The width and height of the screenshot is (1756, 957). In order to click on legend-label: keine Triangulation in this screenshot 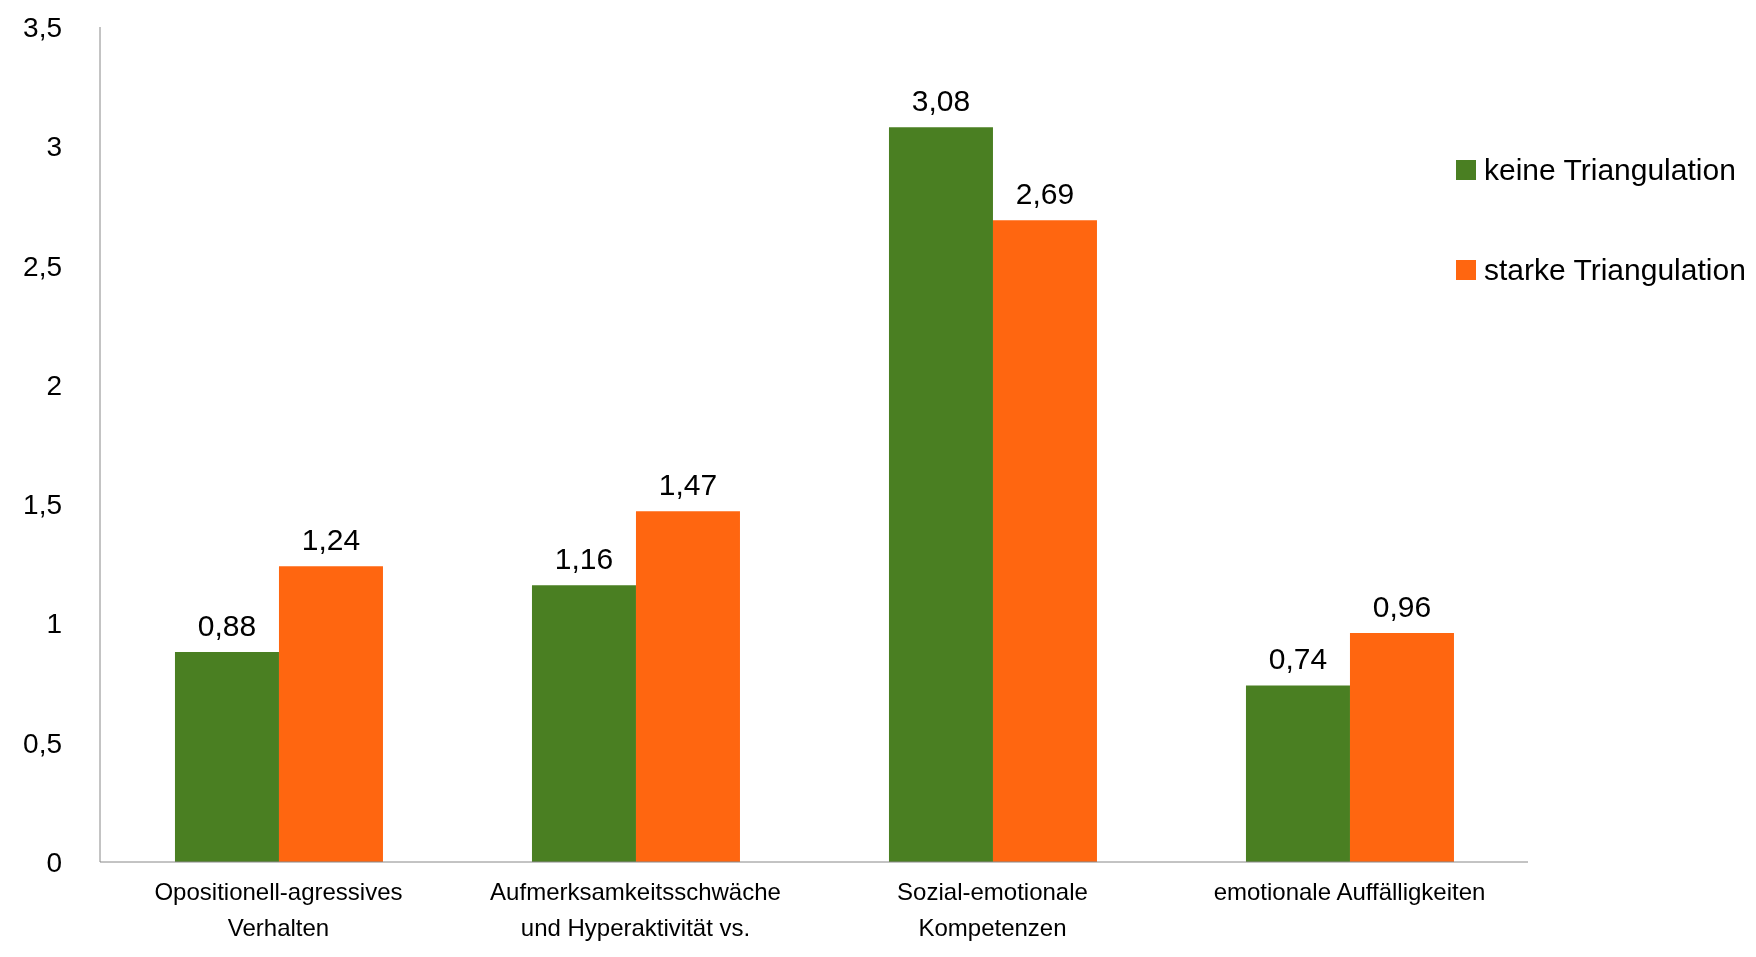, I will do `click(1610, 170)`.